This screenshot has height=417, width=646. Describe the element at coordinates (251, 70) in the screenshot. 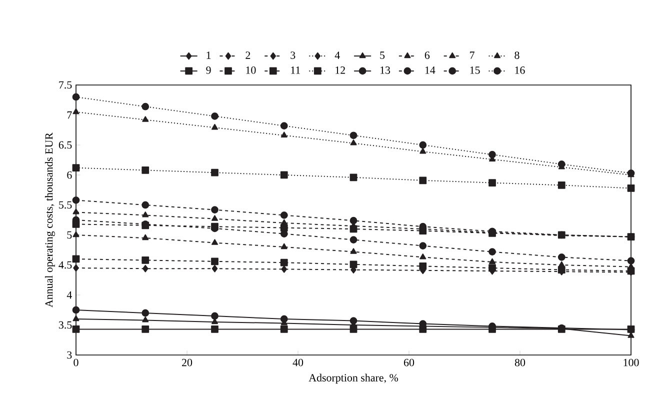

I see `legend-label: 10` at that location.